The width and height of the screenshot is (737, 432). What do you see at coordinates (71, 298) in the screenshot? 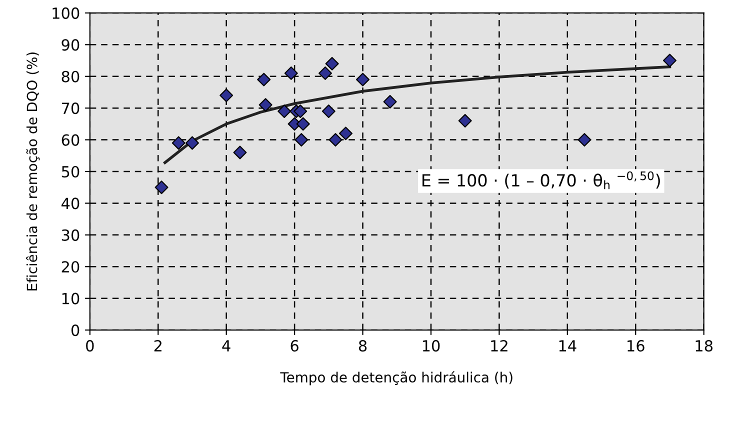
I see `y-tick-label: 10` at bounding box center [71, 298].